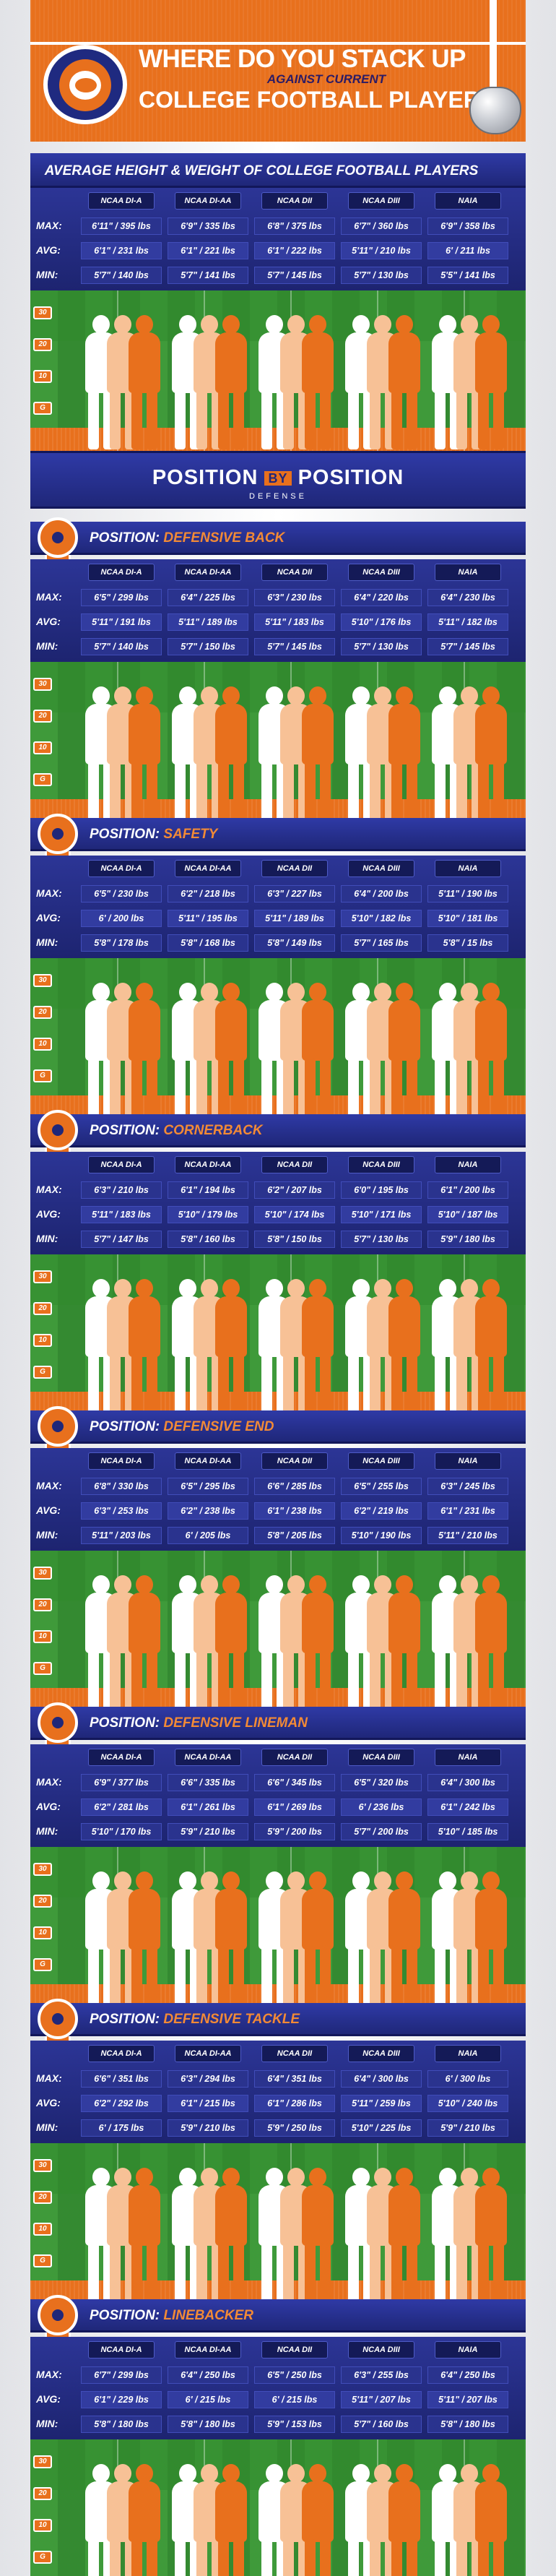  Describe the element at coordinates (278, 496) in the screenshot. I see `pbp-subtitle: DEFENSE` at that location.